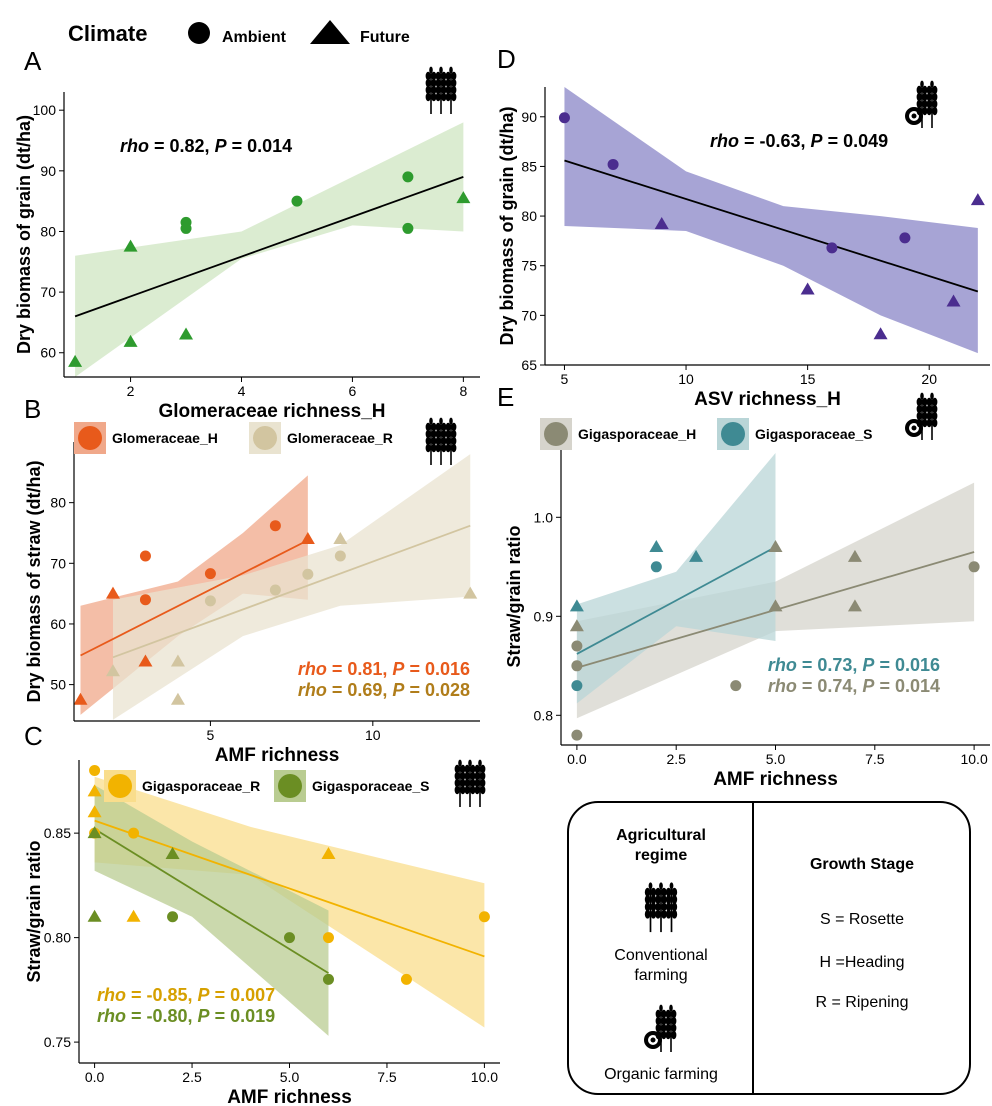 The image size is (992, 1106). Describe the element at coordinates (24, 234) in the screenshot. I see `y-axis-title: Dry biomass of grain (dt/ha)` at that location.